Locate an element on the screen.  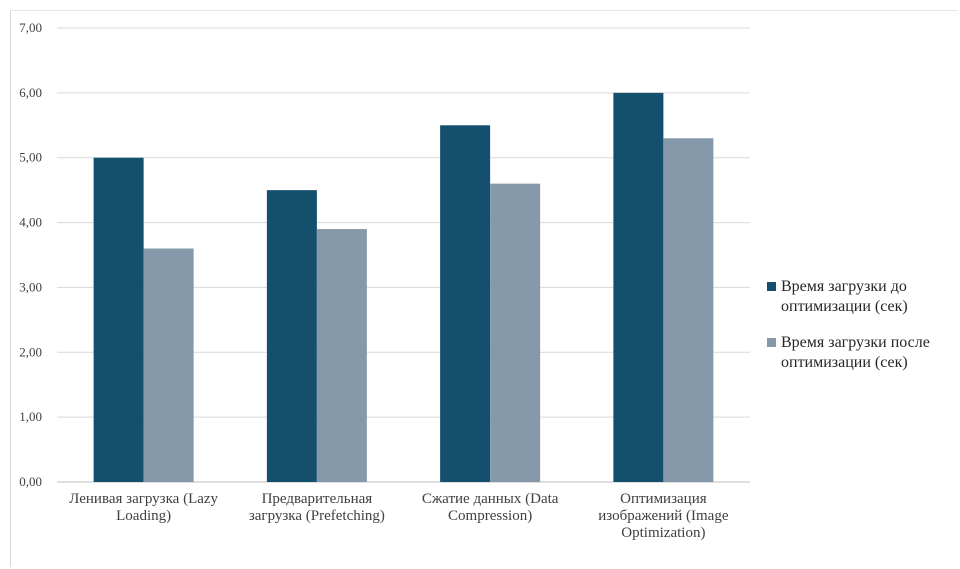
y-tick-label: 6,00 is located at coordinates (30, 92).